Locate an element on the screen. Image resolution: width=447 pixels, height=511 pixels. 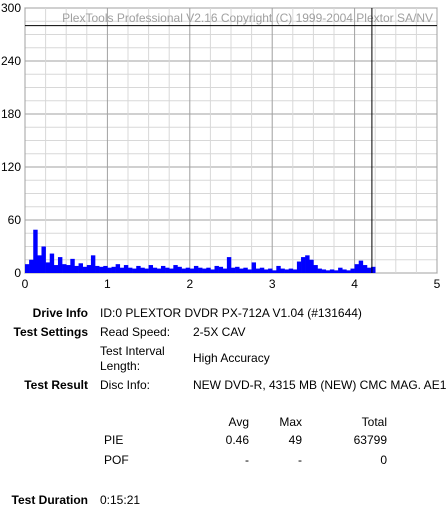
x-tick-label: 5 is located at coordinates (437, 284).